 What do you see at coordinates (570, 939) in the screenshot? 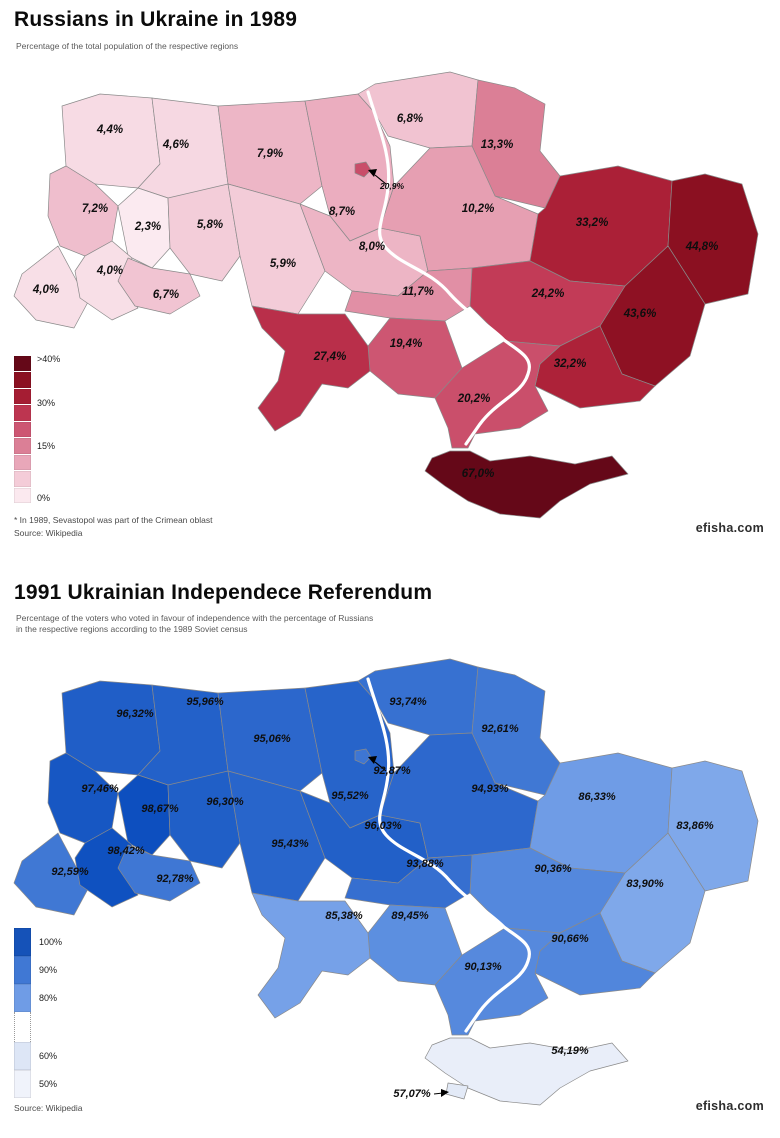
I see `value-label-zaporizhzhia: 90,66%` at bounding box center [570, 939].